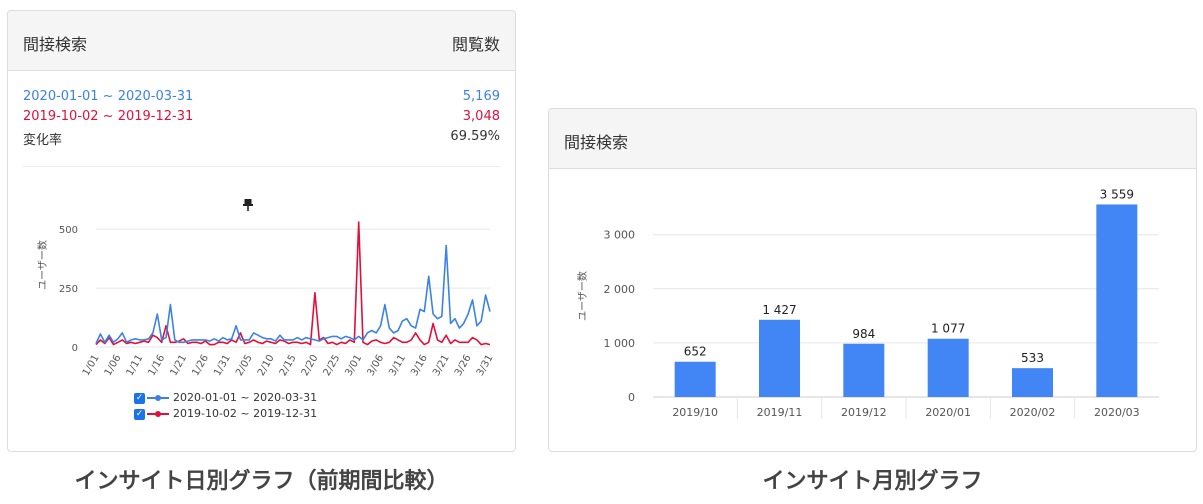 This screenshot has width=1203, height=504. Describe the element at coordinates (222, 365) in the screenshot. I see `x-tick-label: 1/31` at that location.